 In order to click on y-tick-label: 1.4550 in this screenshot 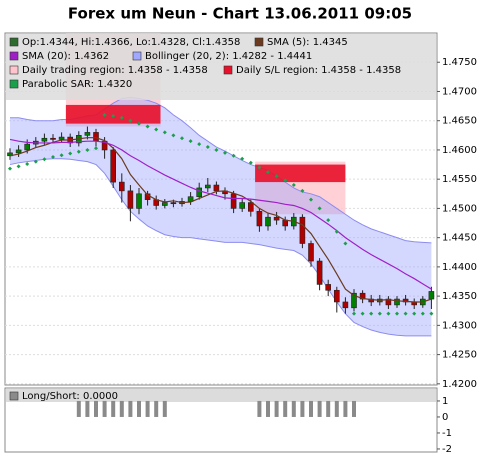, I will do `click(459, 179)`.